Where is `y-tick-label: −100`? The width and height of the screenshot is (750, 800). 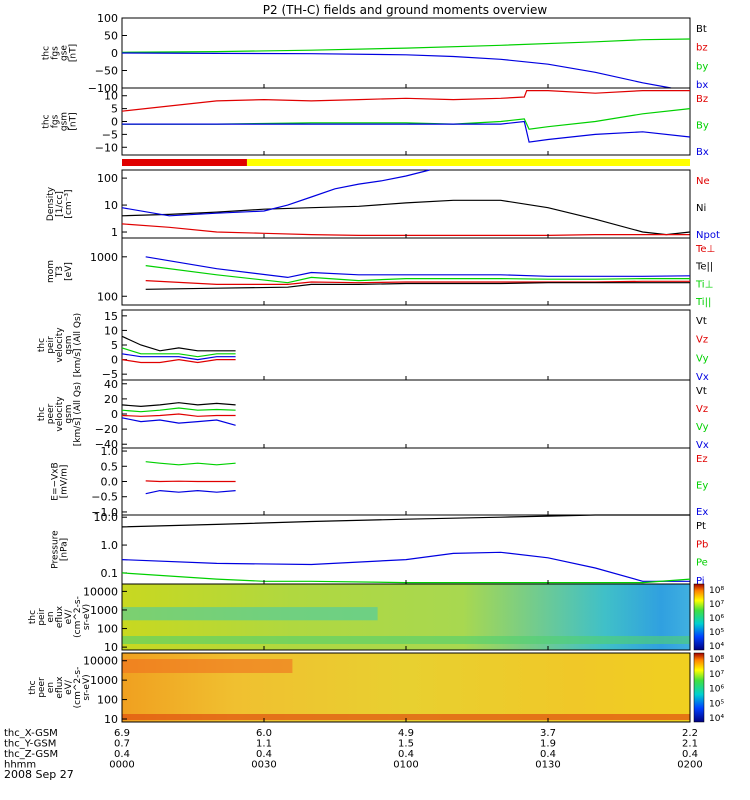
y-tick-label: −100 is located at coordinates (103, 88).